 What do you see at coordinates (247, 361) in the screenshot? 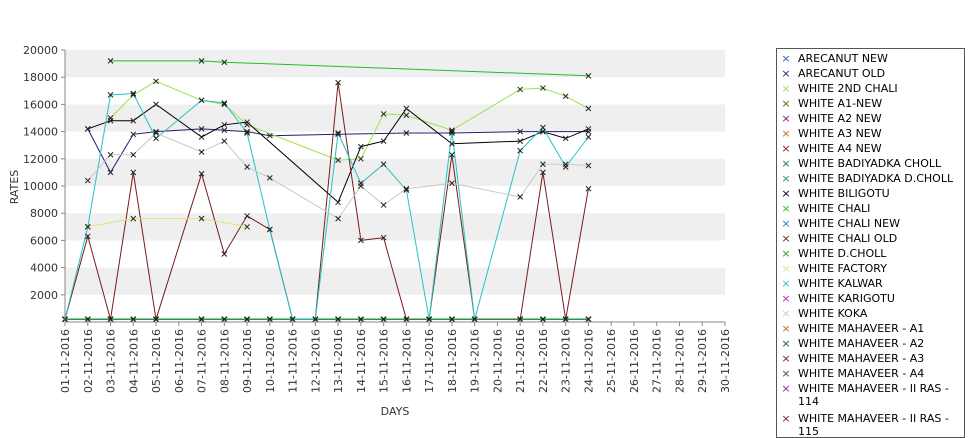
I see `x-tick-label: 09-11-2016` at bounding box center [247, 361].